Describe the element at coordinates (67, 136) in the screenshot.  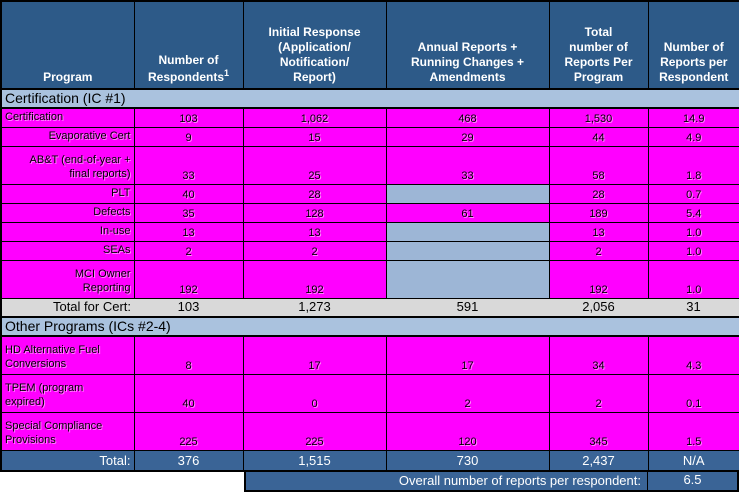
I see `program-label-cell: Evaporative Cert` at that location.